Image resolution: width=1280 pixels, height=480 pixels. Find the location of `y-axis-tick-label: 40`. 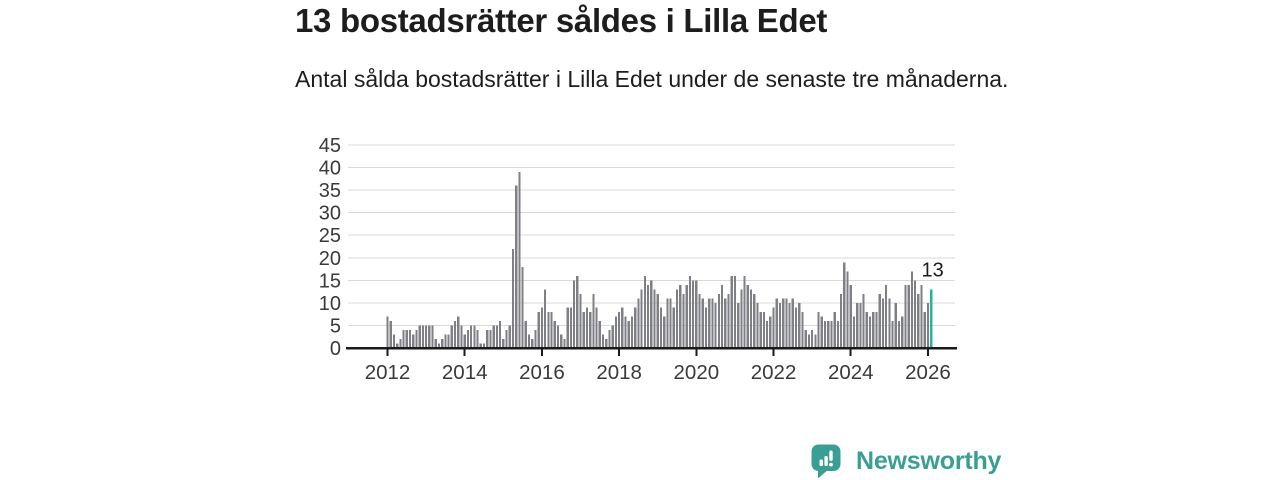

y-axis-tick-label: 40 is located at coordinates (330, 169).